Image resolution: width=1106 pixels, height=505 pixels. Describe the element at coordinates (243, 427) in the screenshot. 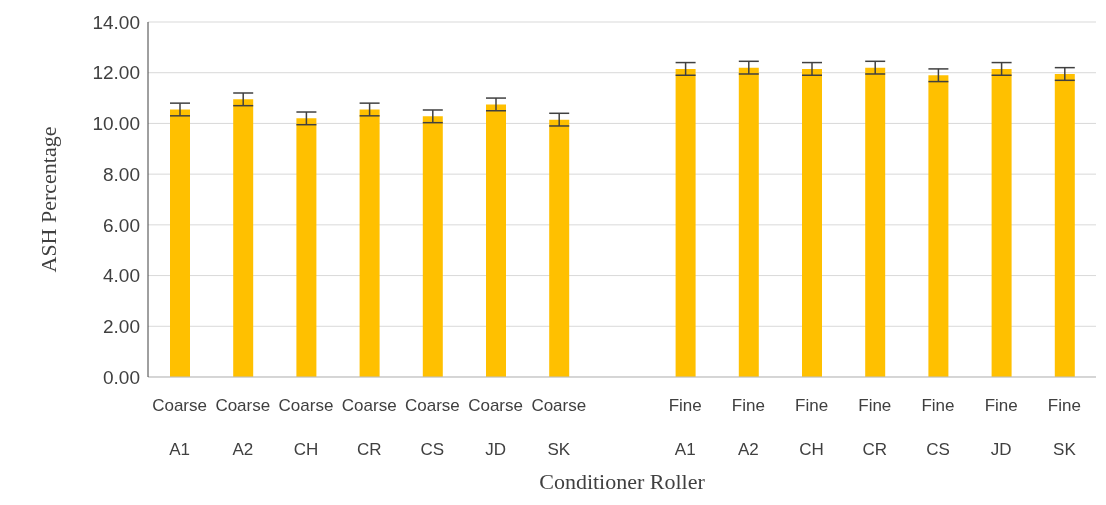

I see `category-label: Coarse A2` at that location.